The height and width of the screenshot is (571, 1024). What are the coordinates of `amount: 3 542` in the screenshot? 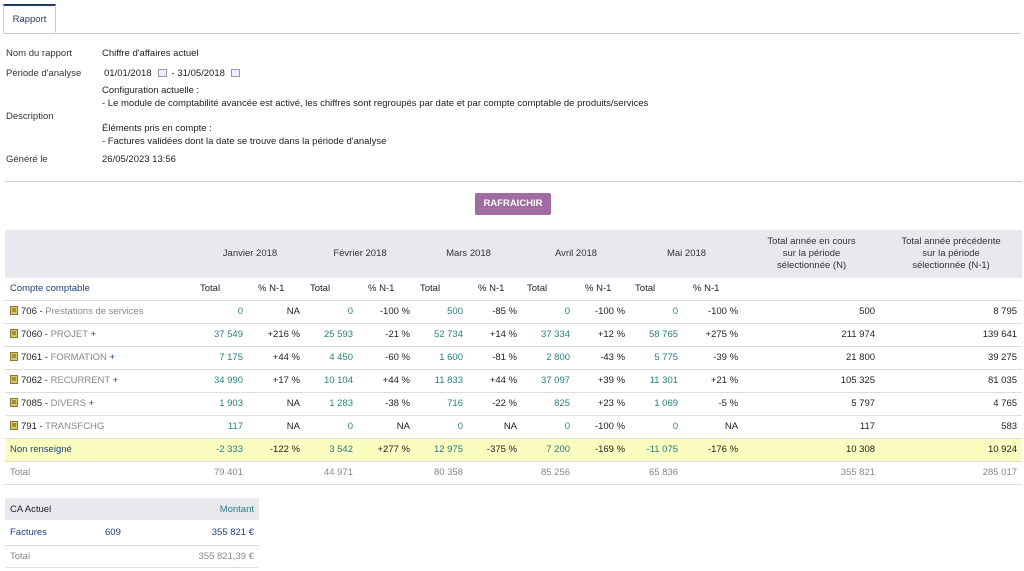 It's located at (341, 449).